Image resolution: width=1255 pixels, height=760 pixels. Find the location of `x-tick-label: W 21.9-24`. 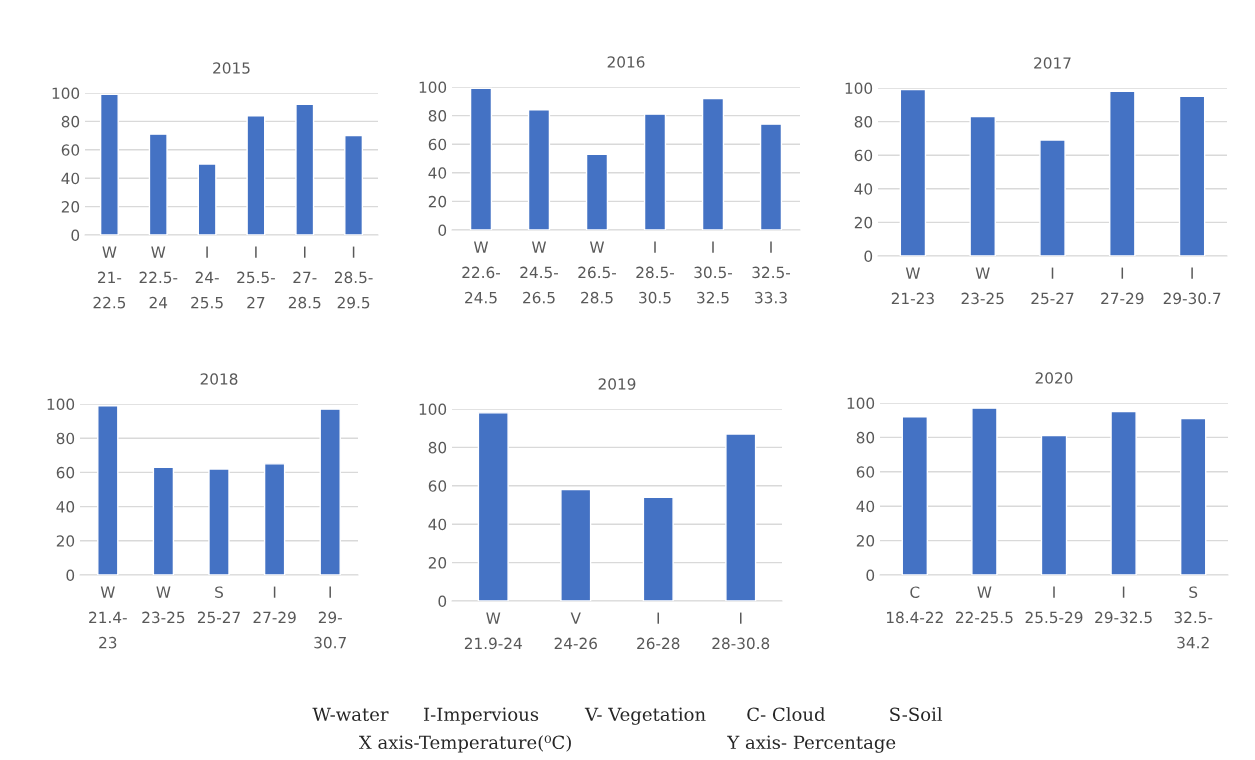

x-tick-label: W 21.9-24 is located at coordinates (493, 631).